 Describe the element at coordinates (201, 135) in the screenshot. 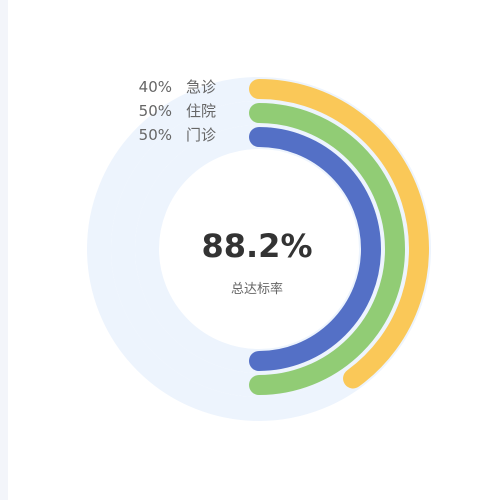

I see `legend-name-2: 门诊` at that location.